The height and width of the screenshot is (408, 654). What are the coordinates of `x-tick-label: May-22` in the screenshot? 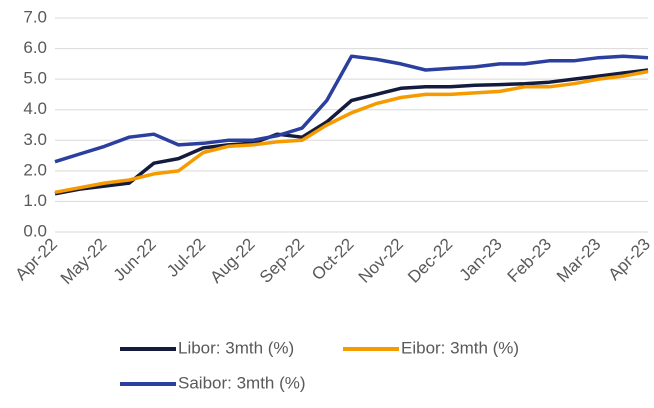 It's located at (84, 262).